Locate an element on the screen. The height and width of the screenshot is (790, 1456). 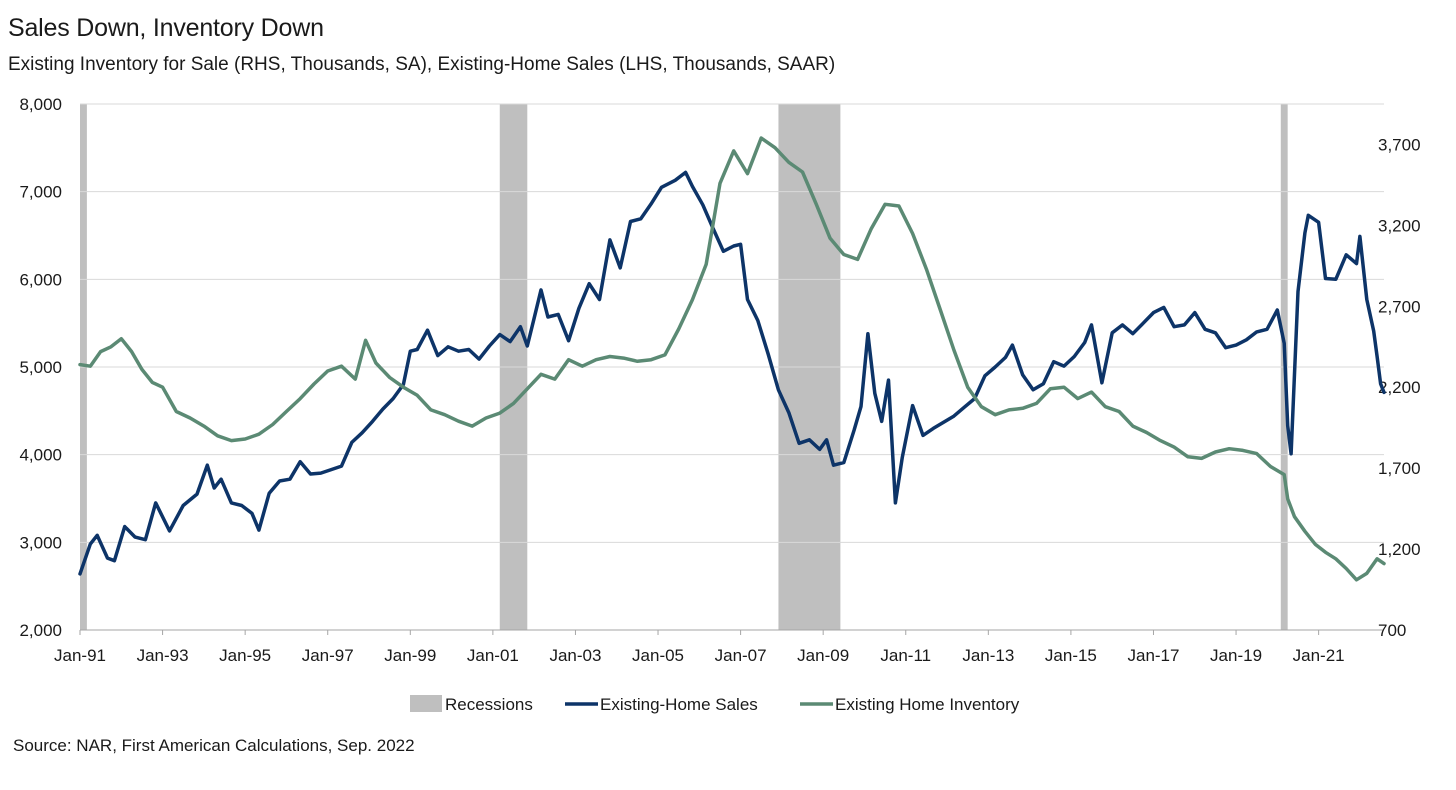
x-tick-label: Jan-17 is located at coordinates (1153, 655).